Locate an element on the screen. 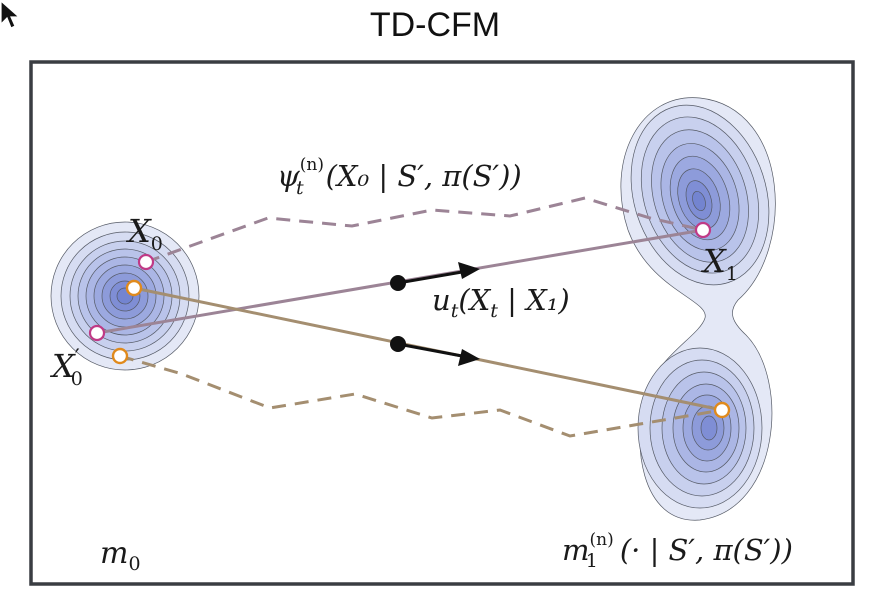 This screenshot has height=602, width=870. source-density is located at coordinates (125, 296).